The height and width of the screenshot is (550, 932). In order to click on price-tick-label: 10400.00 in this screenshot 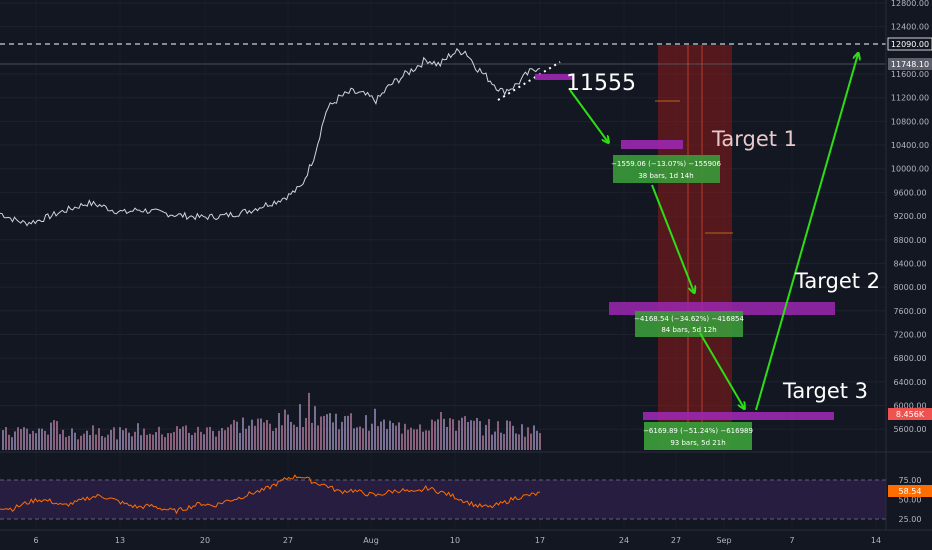, I will do `click(910, 145)`.